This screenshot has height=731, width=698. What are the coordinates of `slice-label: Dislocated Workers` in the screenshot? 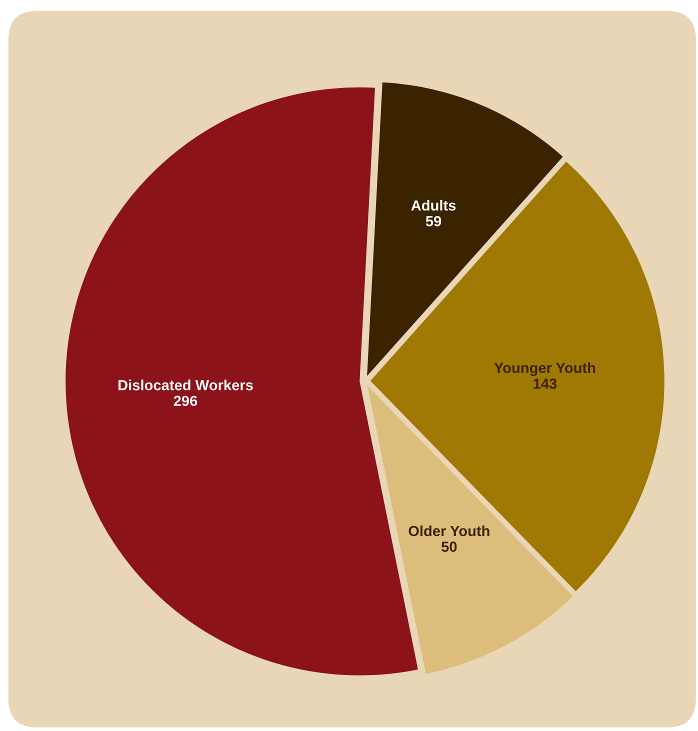 It's located at (185, 385).